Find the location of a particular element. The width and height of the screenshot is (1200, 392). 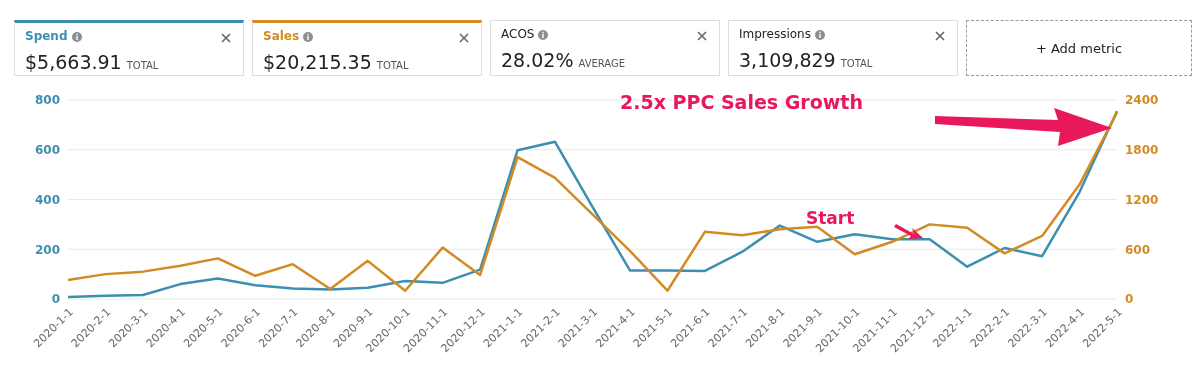

y-tick-label: 0 is located at coordinates (55, 299).